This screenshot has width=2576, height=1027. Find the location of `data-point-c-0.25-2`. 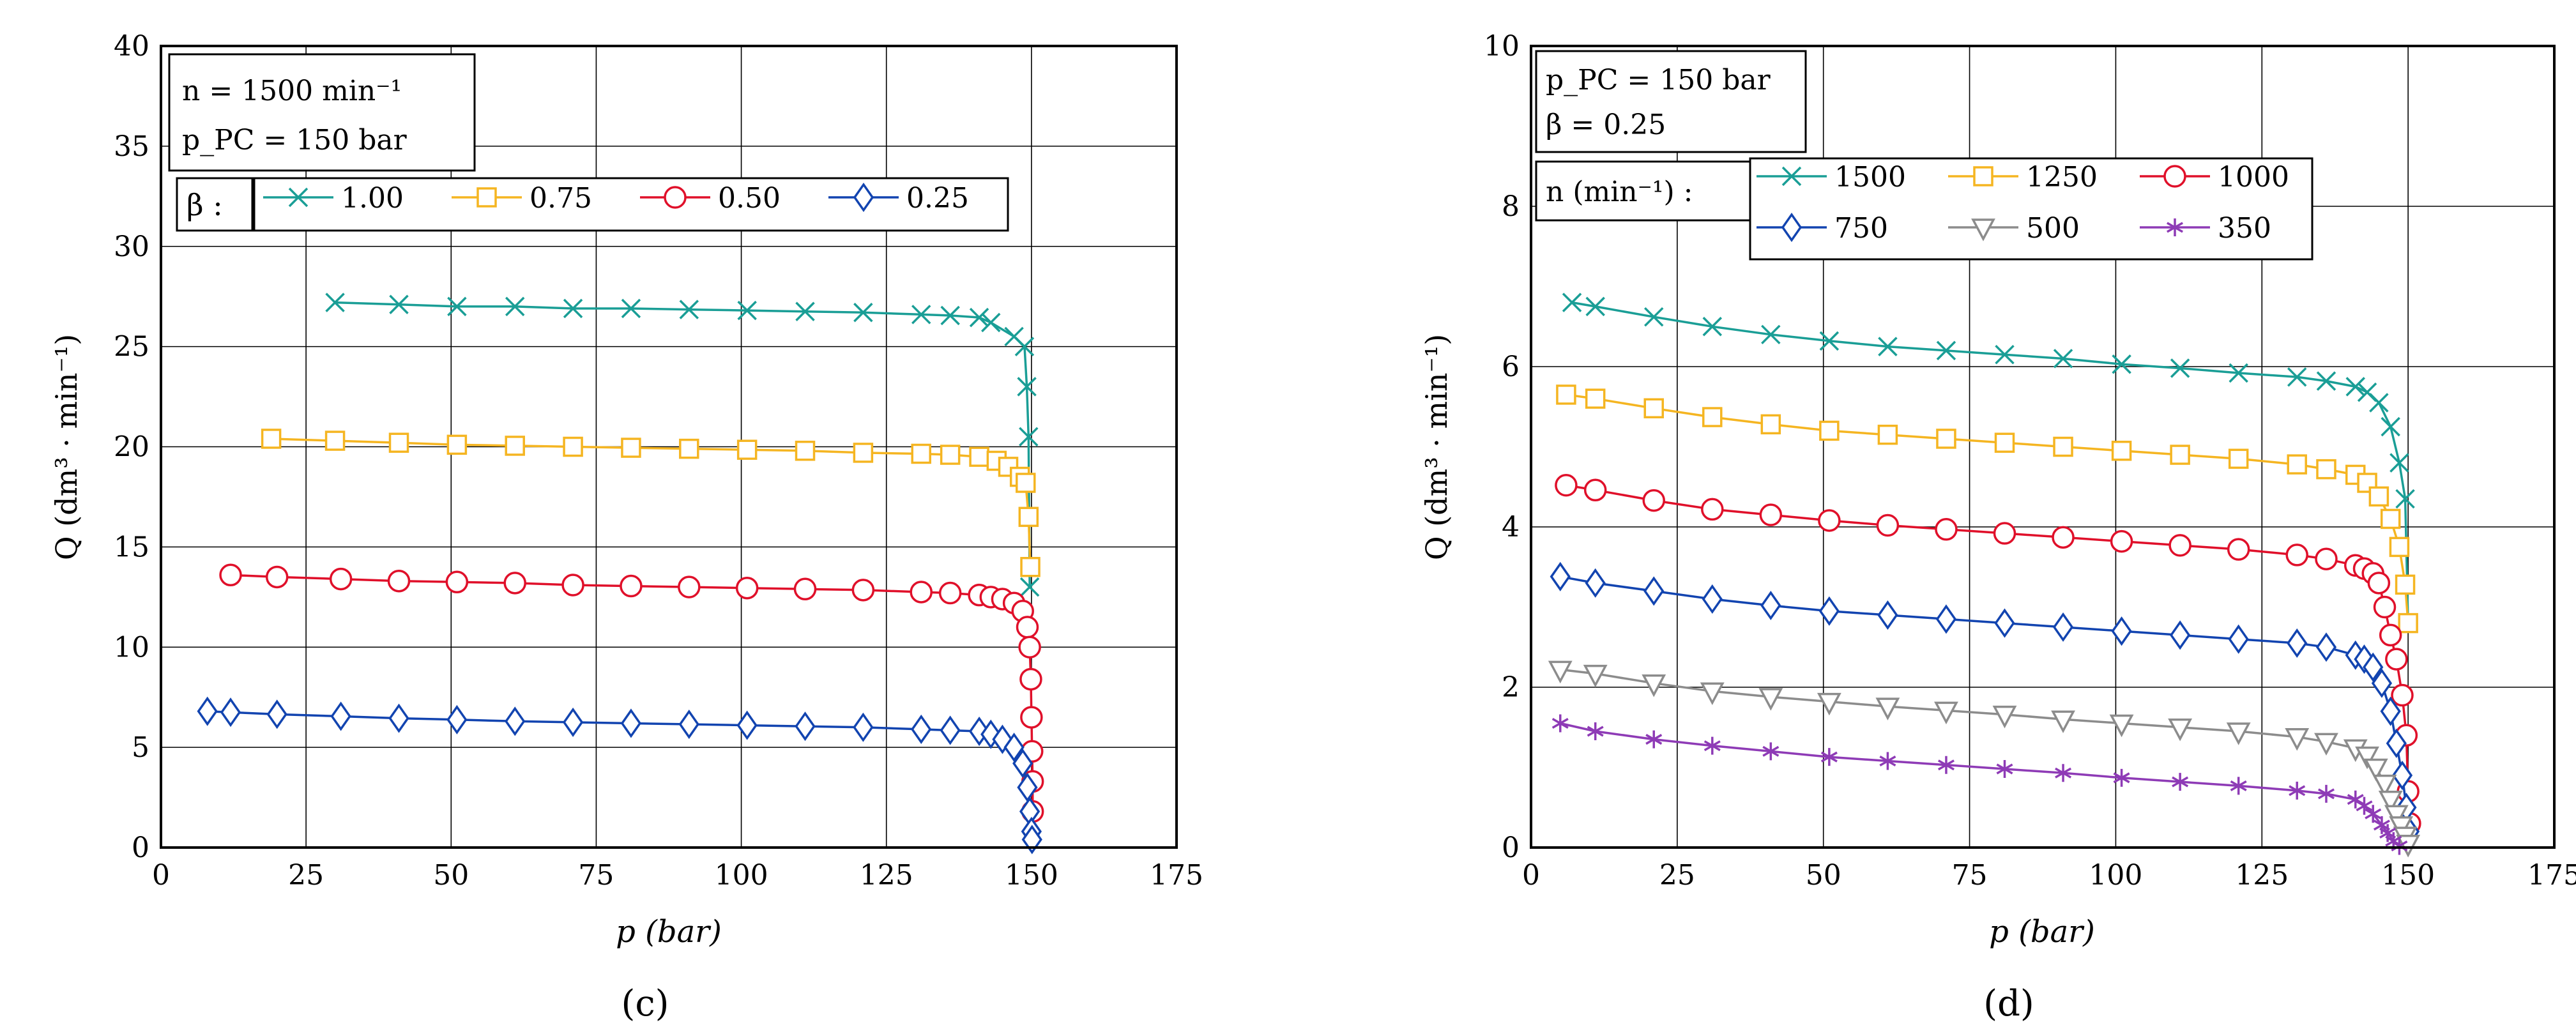

data-point-c-0.25-2 is located at coordinates (276, 714).